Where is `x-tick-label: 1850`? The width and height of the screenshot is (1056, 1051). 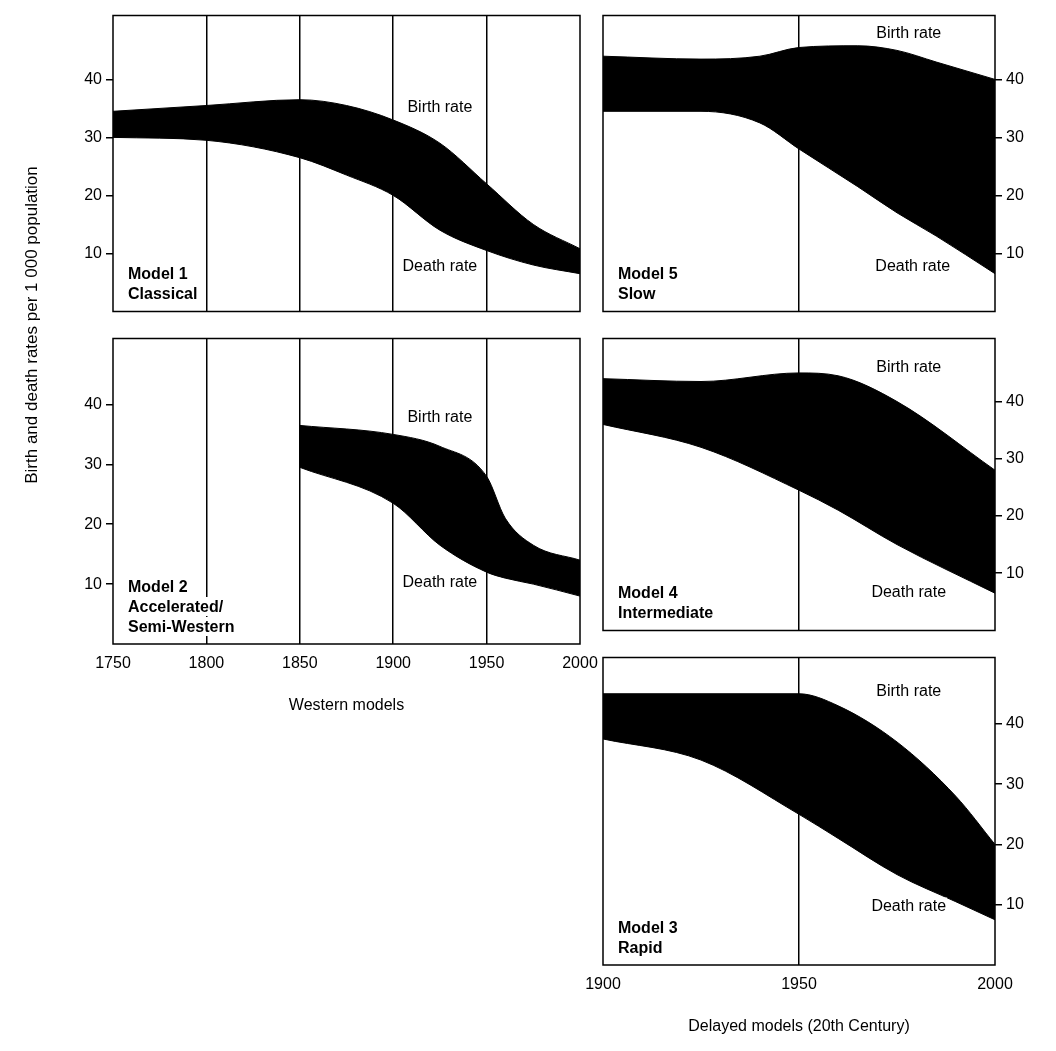
x-tick-label: 1850 is located at coordinates (300, 663).